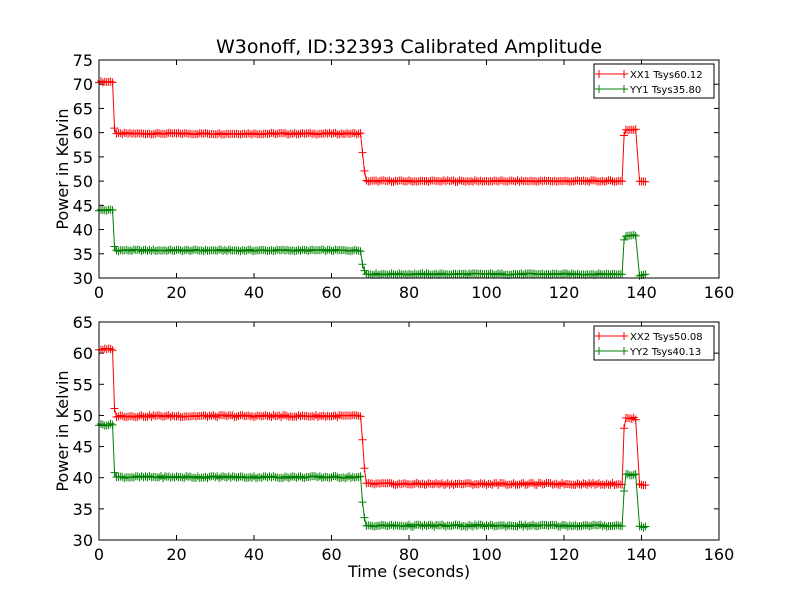 The image size is (800, 600). What do you see at coordinates (654, 343) in the screenshot?
I see `legend: XX2 Tsys50.08 YY2 Tsys40.13` at bounding box center [654, 343].